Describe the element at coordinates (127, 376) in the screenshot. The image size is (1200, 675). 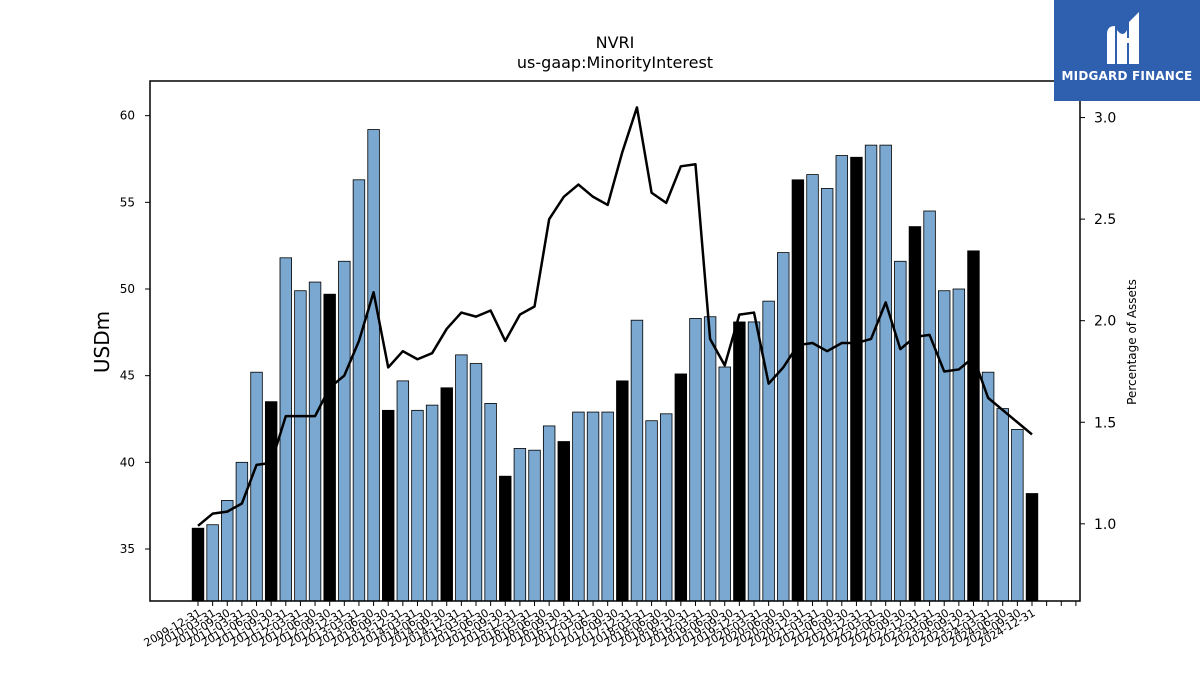
I see `y-tick-label: 45` at that location.